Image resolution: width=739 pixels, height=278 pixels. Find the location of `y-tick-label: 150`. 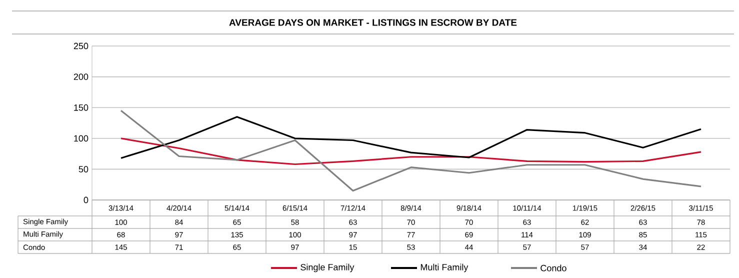

y-tick-label: 150 is located at coordinates (81, 107).